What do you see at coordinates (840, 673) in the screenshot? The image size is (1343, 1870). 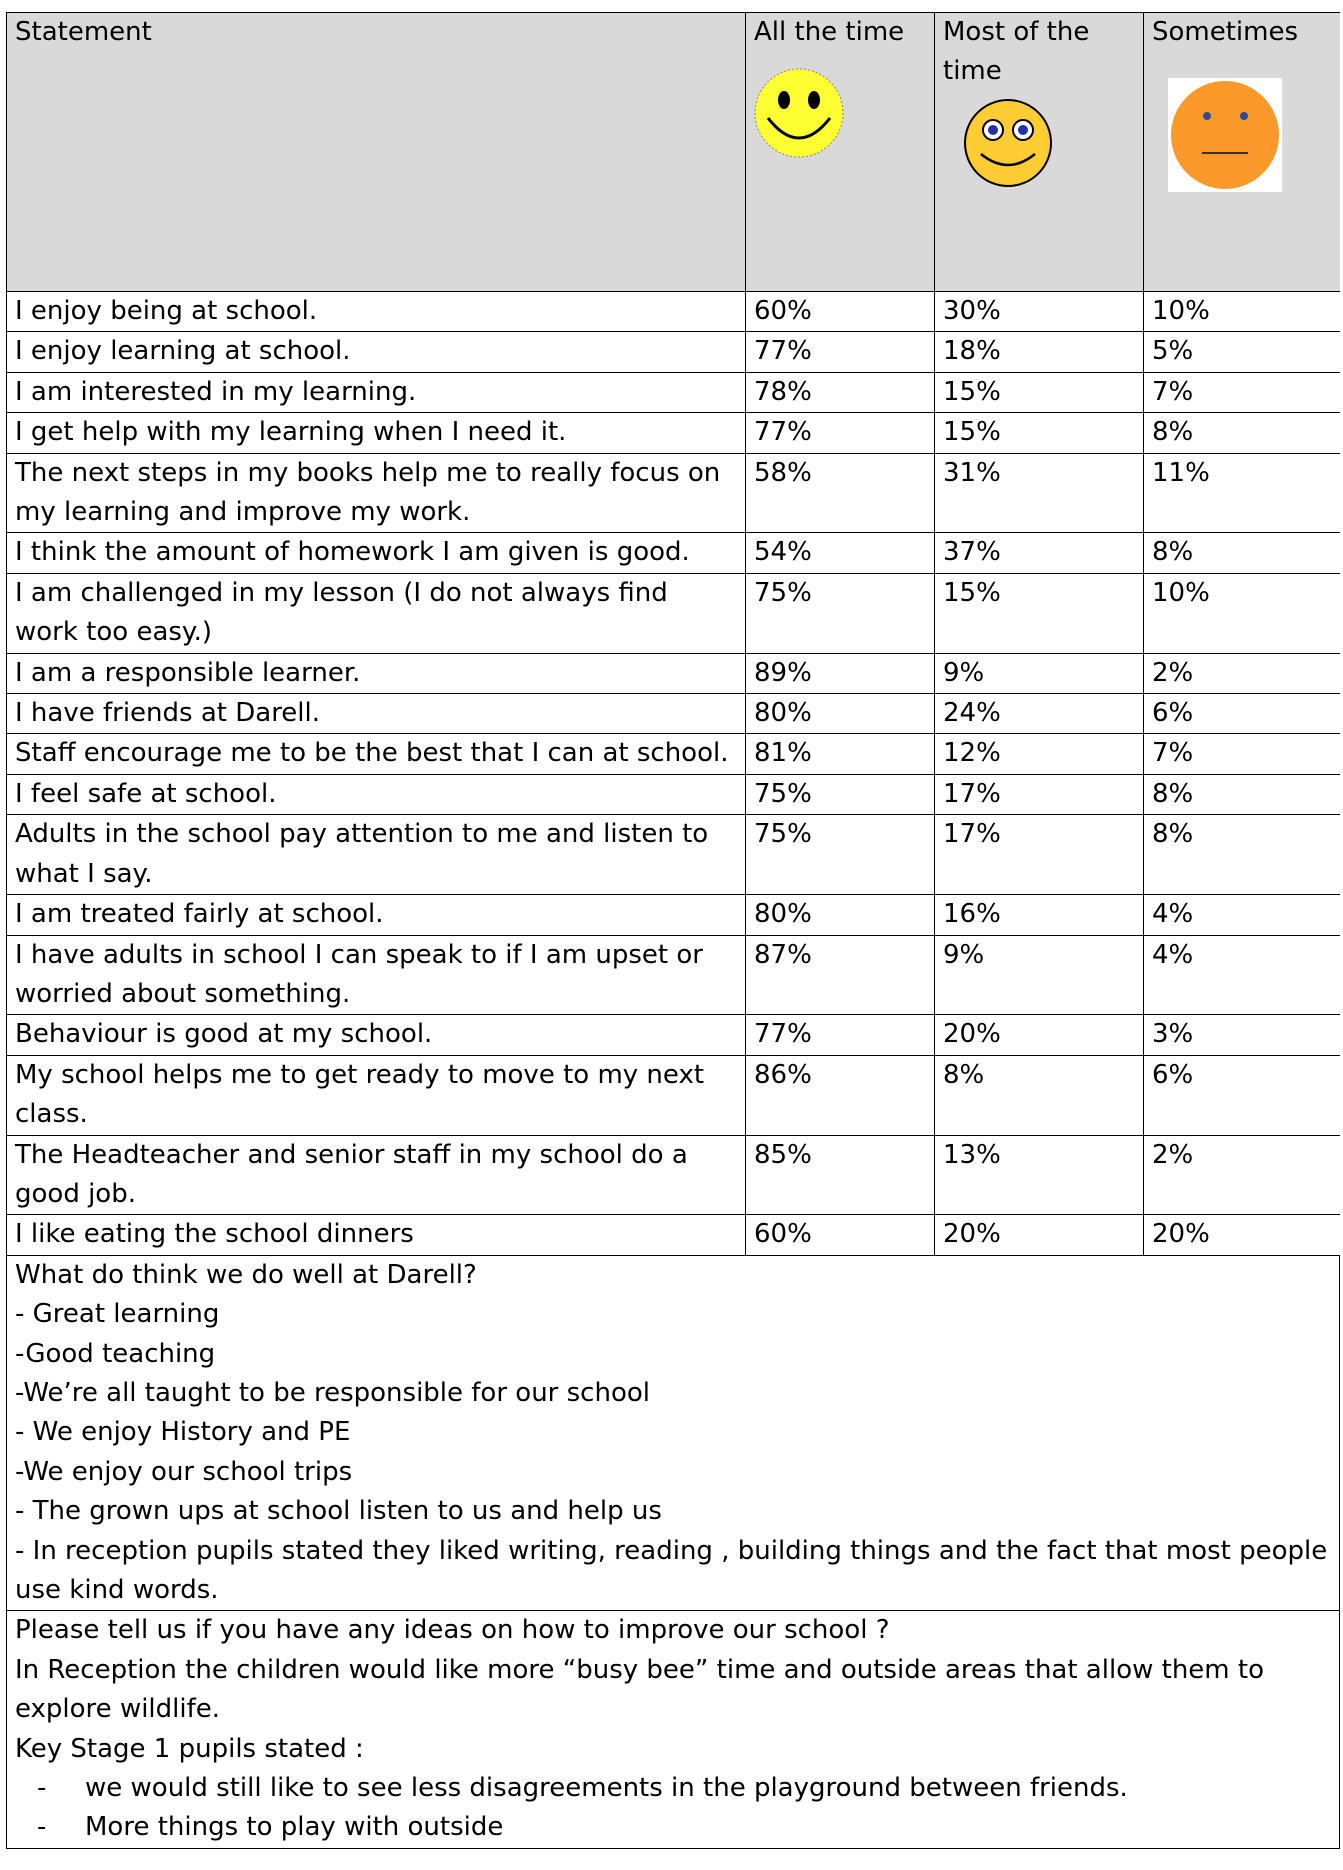 I see `percent-cell: 89%` at bounding box center [840, 673].